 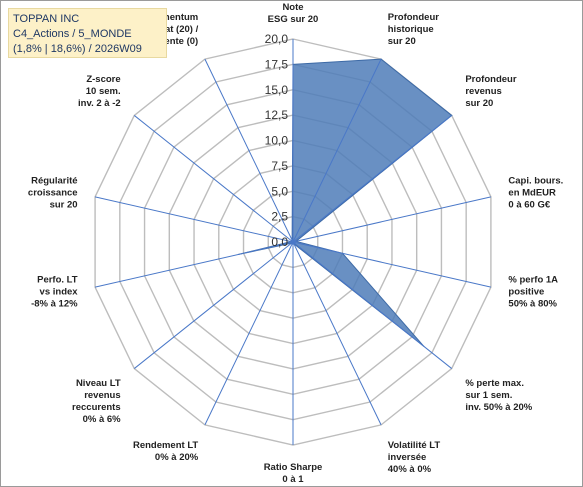 What do you see at coordinates (414, 445) in the screenshot?
I see `axis-label-line: Volatilité LT` at bounding box center [414, 445].